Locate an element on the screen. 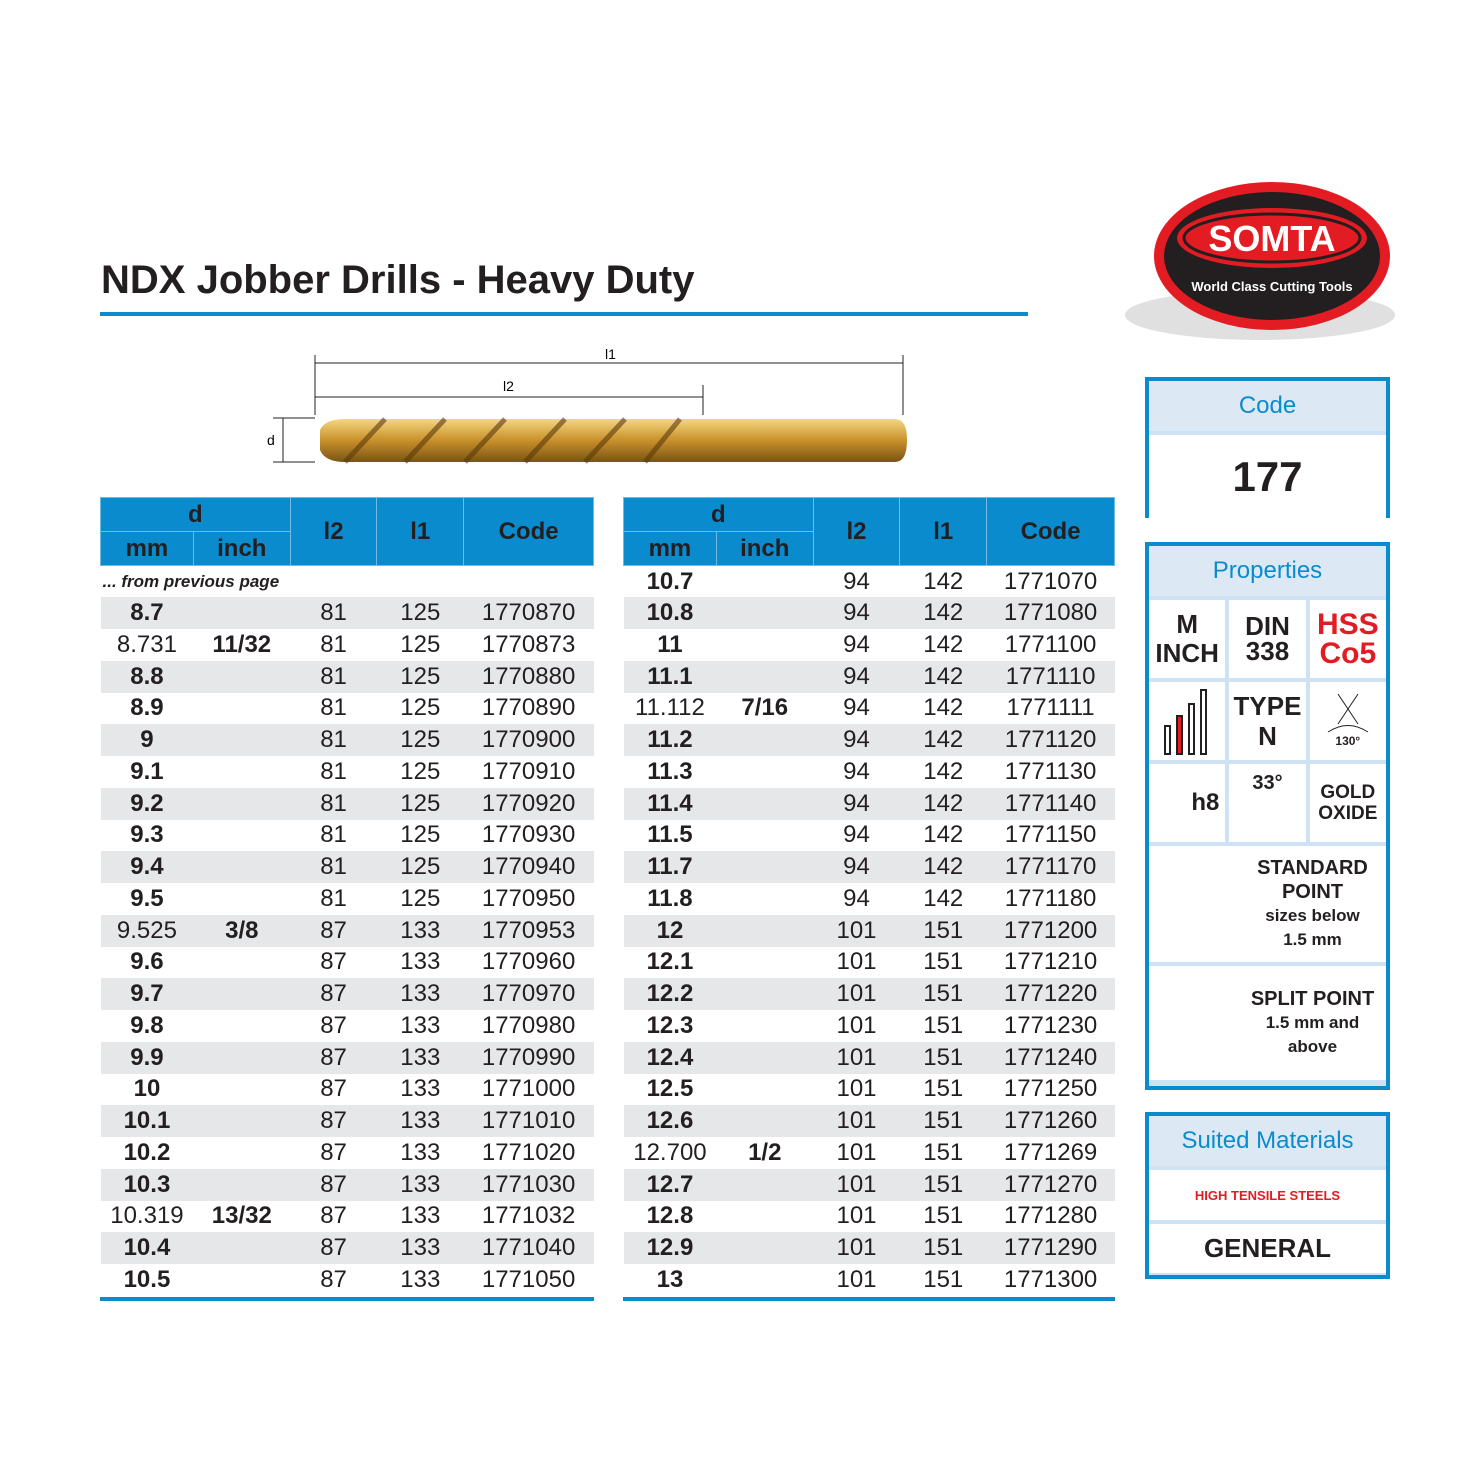 The height and width of the screenshot is (1465, 1465). helix-angle-cell: 33° is located at coordinates (1267, 803).